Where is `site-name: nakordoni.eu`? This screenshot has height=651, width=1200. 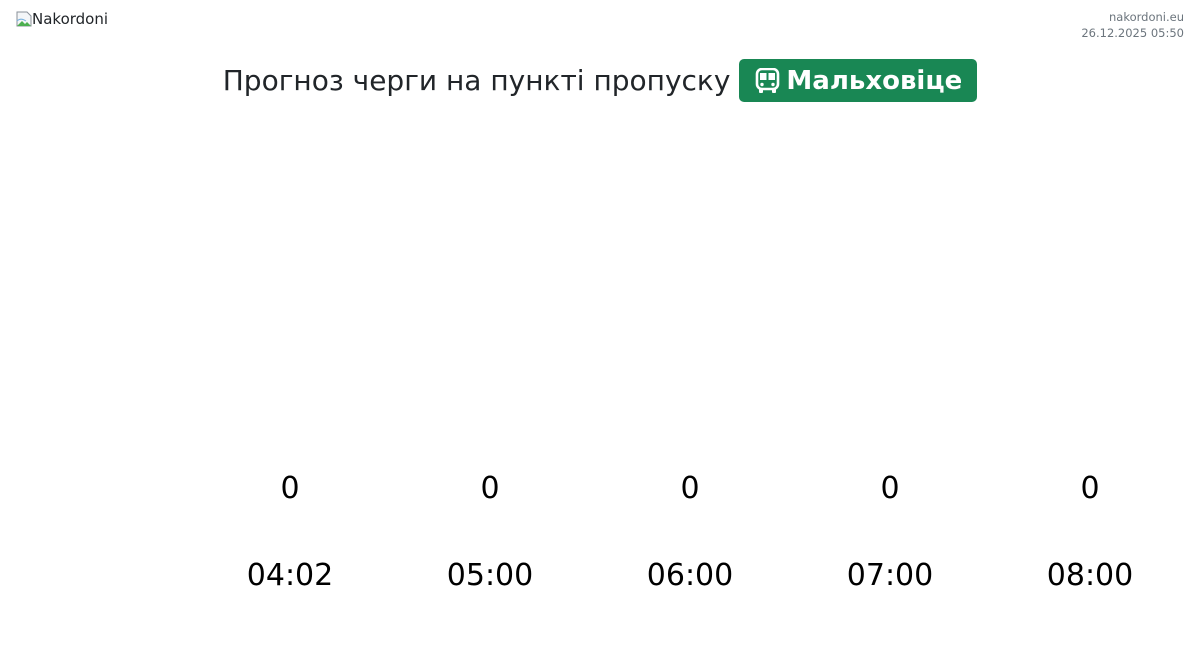
site-name: nakordoni.eu is located at coordinates (1146, 17).